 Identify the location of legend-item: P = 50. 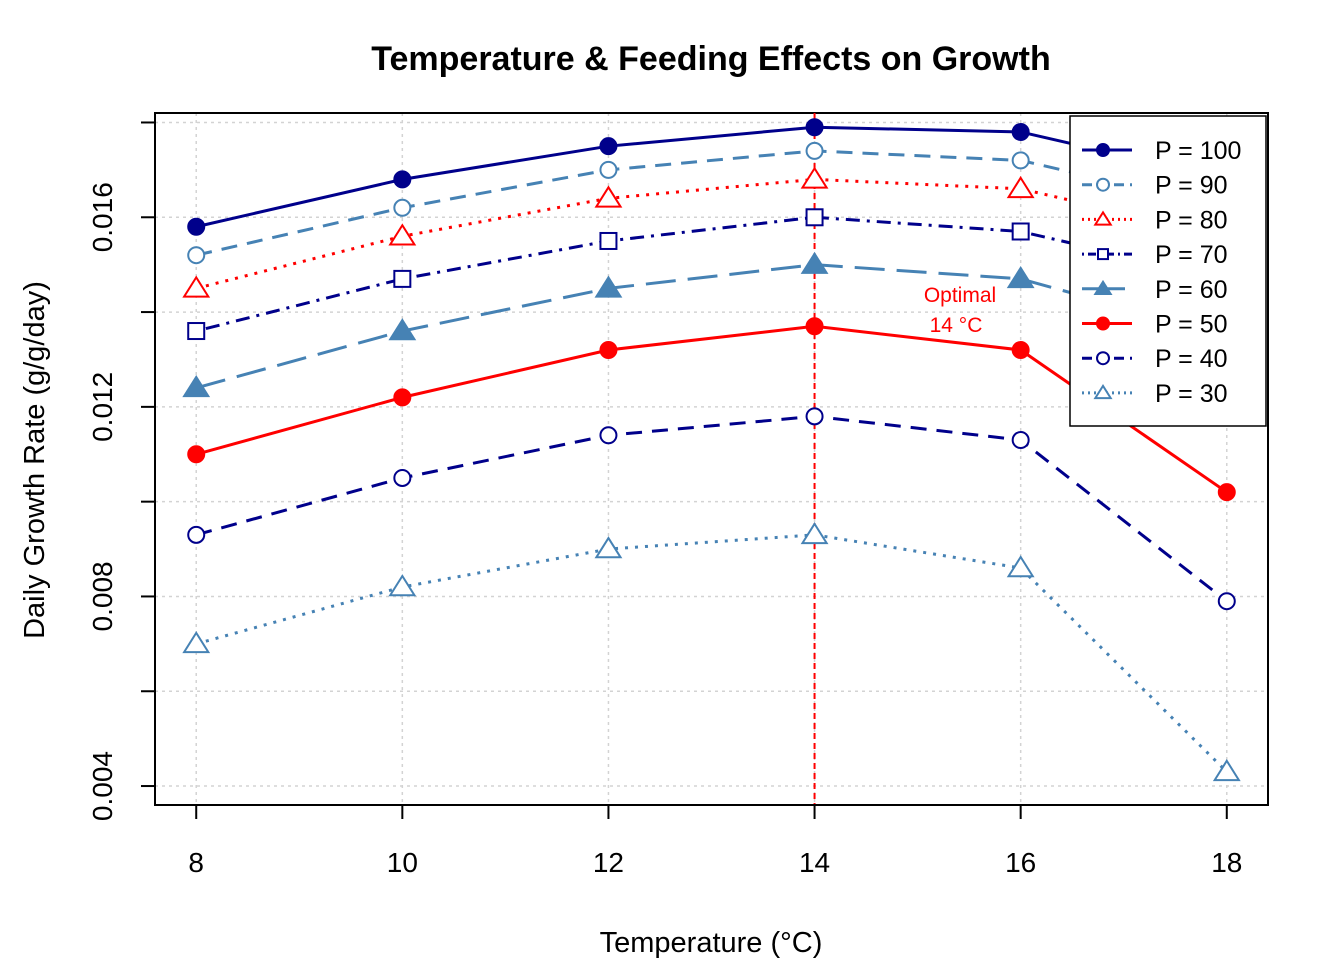
(1155, 325).